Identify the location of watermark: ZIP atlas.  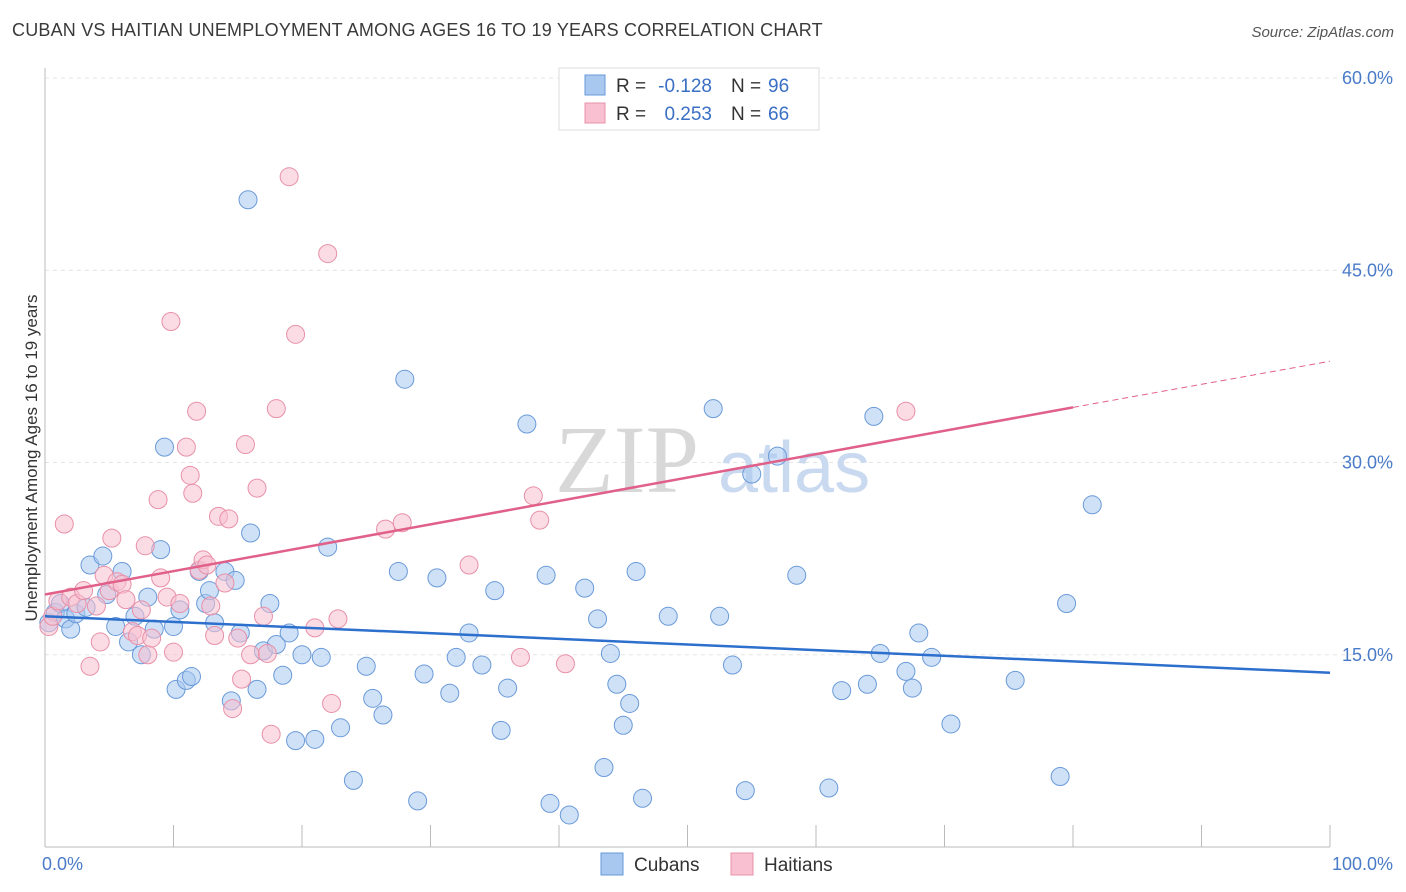
(712, 459).